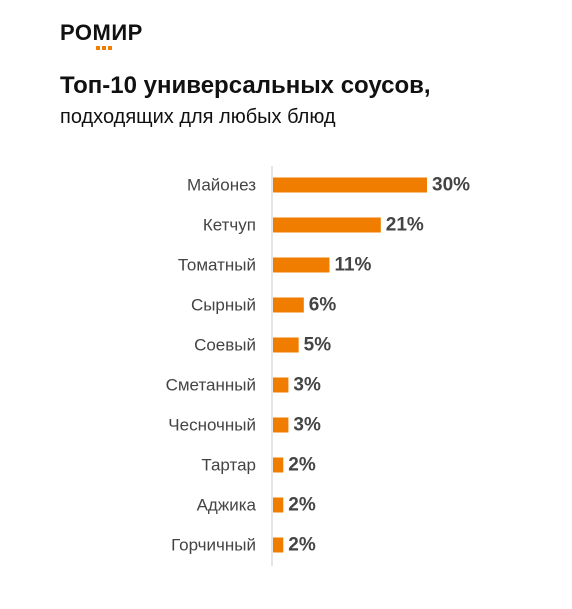  What do you see at coordinates (104, 48) in the screenshot?
I see `logo-dots` at bounding box center [104, 48].